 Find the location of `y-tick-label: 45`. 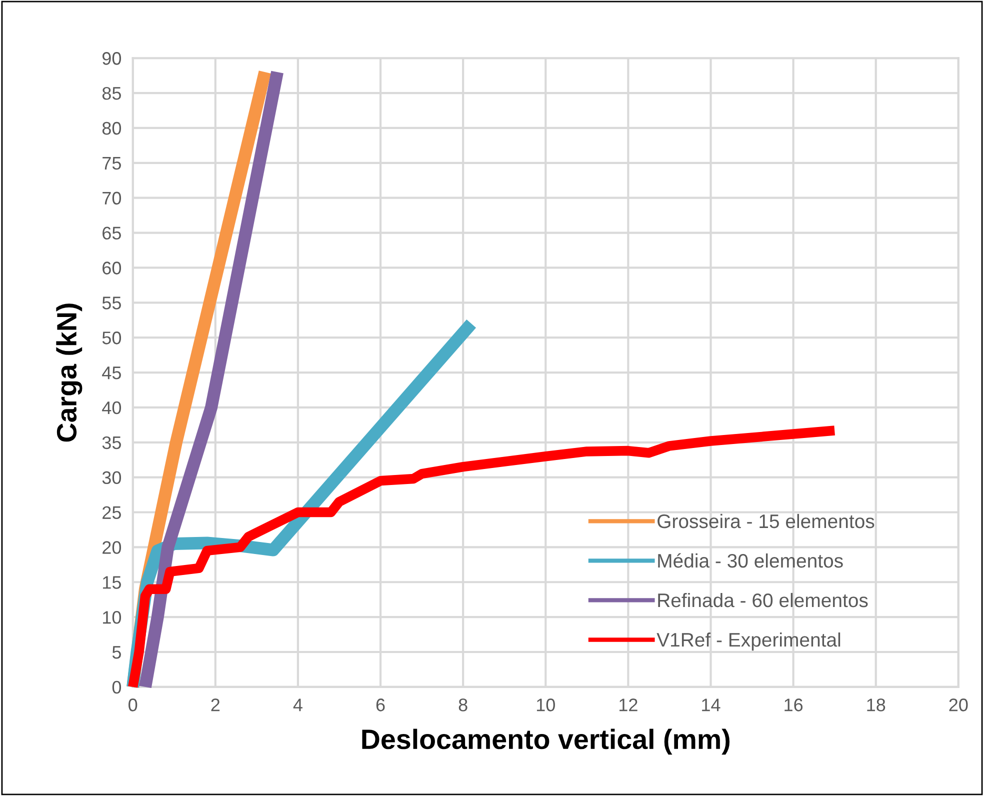

y-tick-label: 45 is located at coordinates (111, 373).